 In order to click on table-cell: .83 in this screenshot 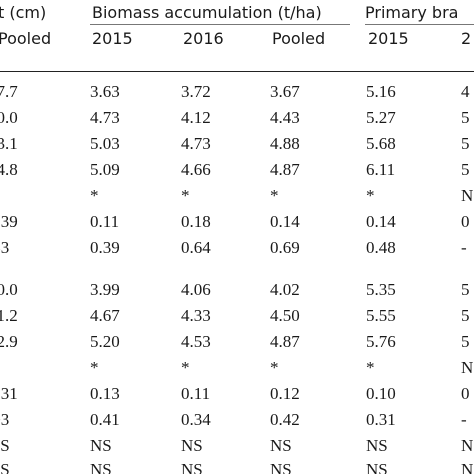, I will do `click(5, 247)`.